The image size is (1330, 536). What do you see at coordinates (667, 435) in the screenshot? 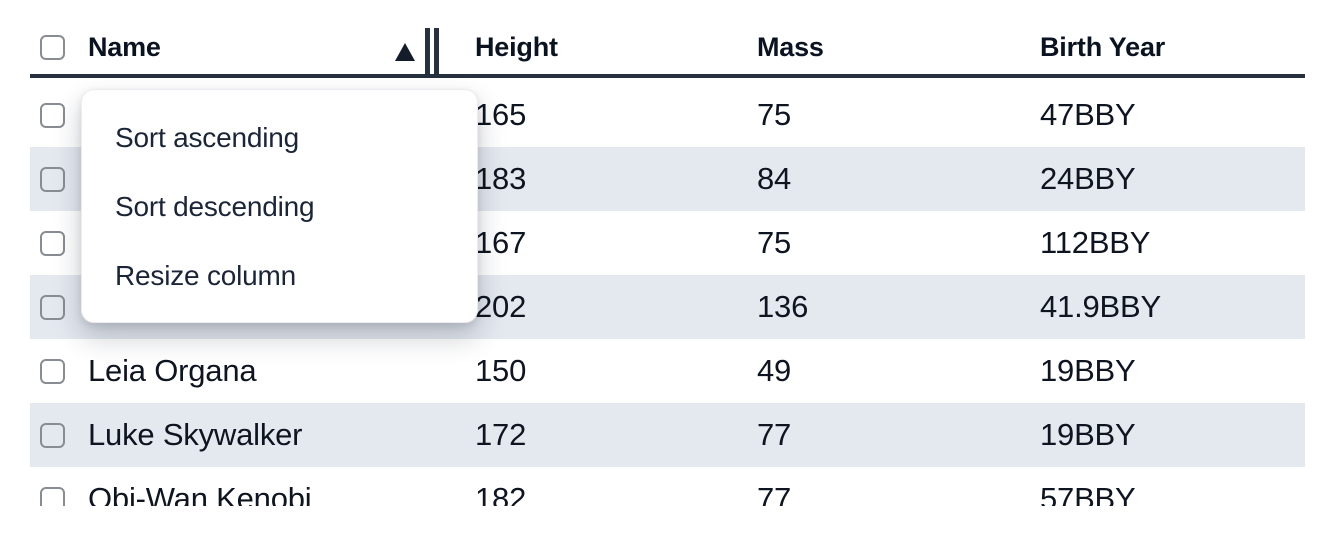
I see `table-row: Luke Skywalker 172 77 19BBY` at bounding box center [667, 435].